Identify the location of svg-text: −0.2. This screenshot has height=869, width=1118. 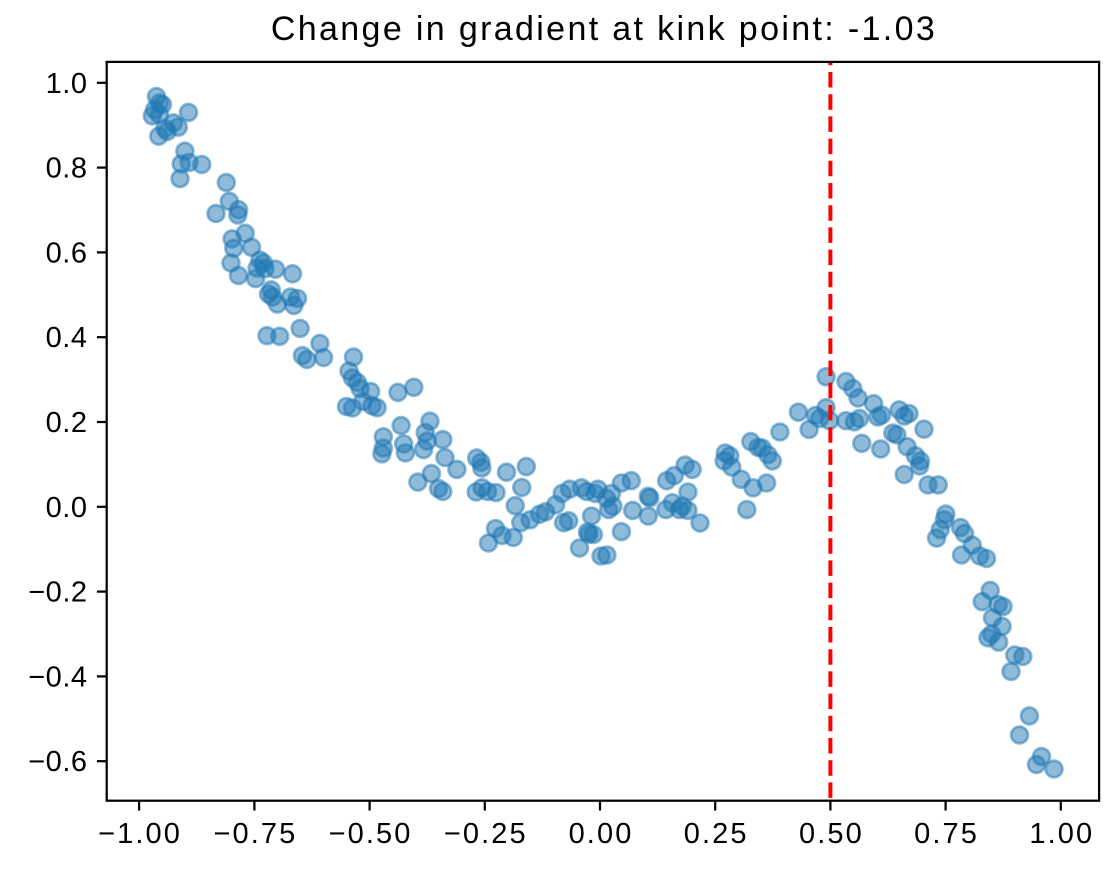
(57, 593).